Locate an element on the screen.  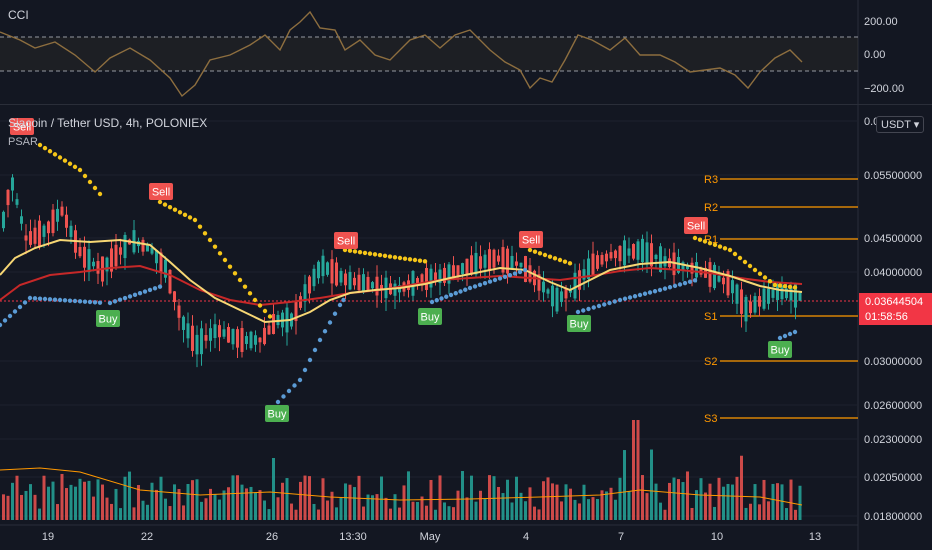
buy-badge-label: Buy is located at coordinates (277, 415).